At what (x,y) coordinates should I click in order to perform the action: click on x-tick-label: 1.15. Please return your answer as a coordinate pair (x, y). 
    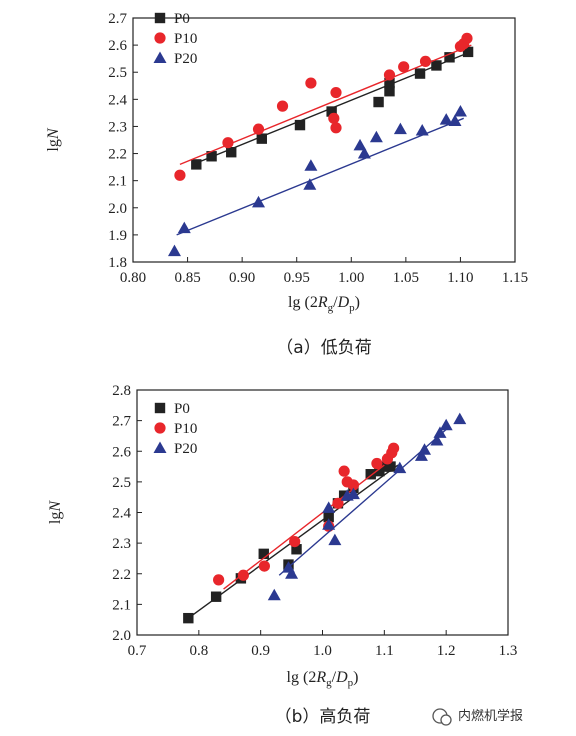
    Looking at the image, I should click on (515, 278).